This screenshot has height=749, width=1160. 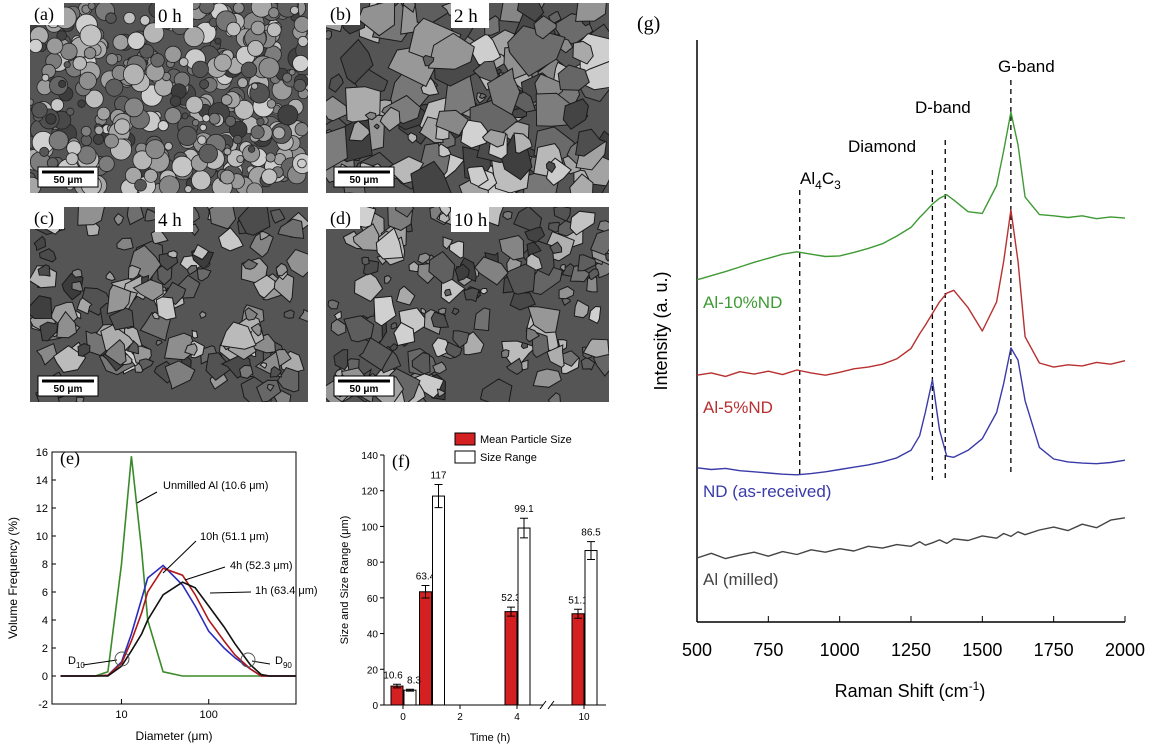 What do you see at coordinates (122, 659) in the screenshot?
I see `marker-circle` at bounding box center [122, 659].